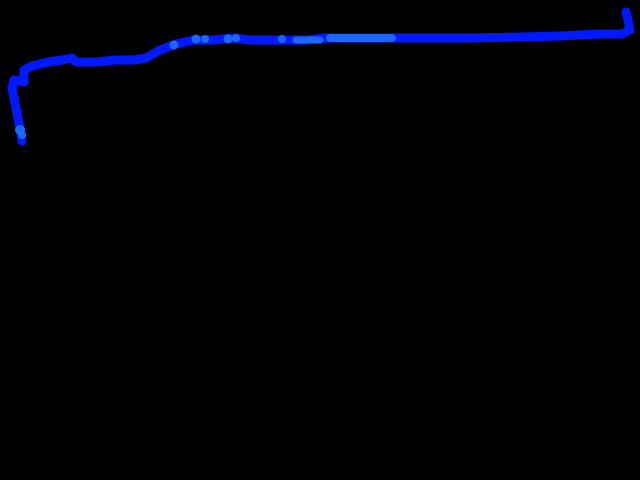  I want to click on stroke-highlights, so click(205, 86).